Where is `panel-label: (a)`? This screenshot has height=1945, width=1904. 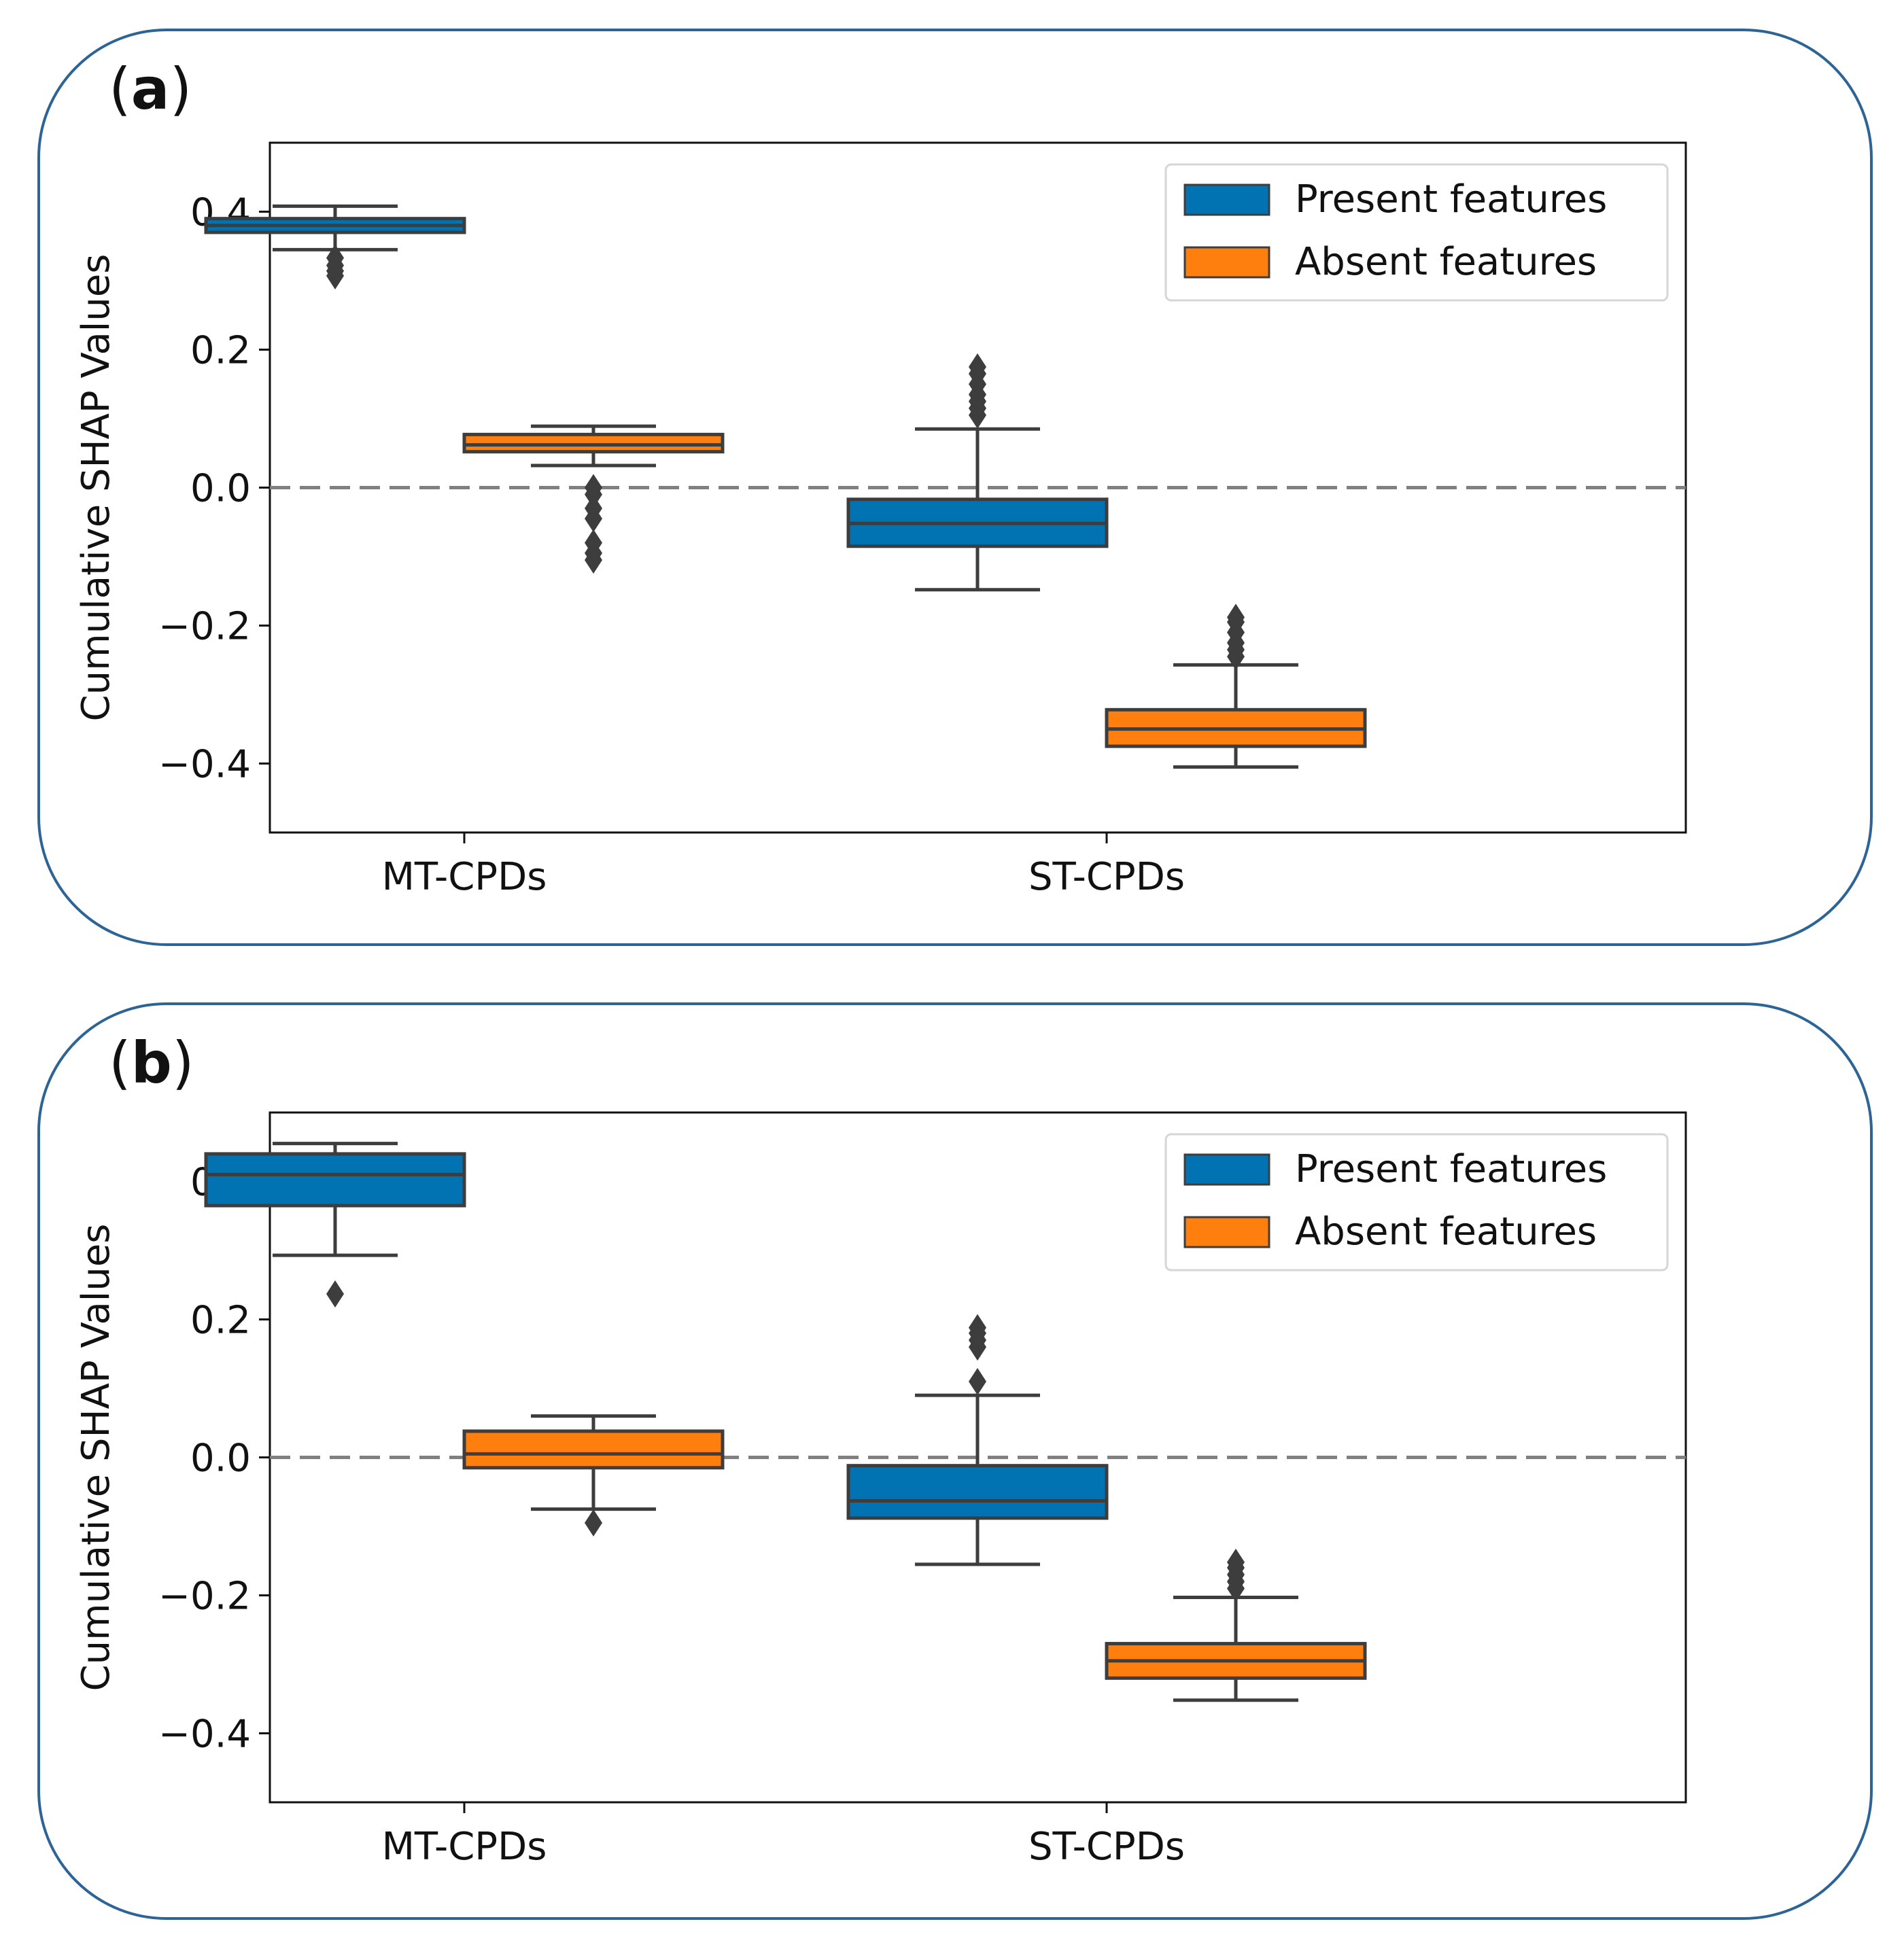 panel-label: (a) is located at coordinates (150, 89).